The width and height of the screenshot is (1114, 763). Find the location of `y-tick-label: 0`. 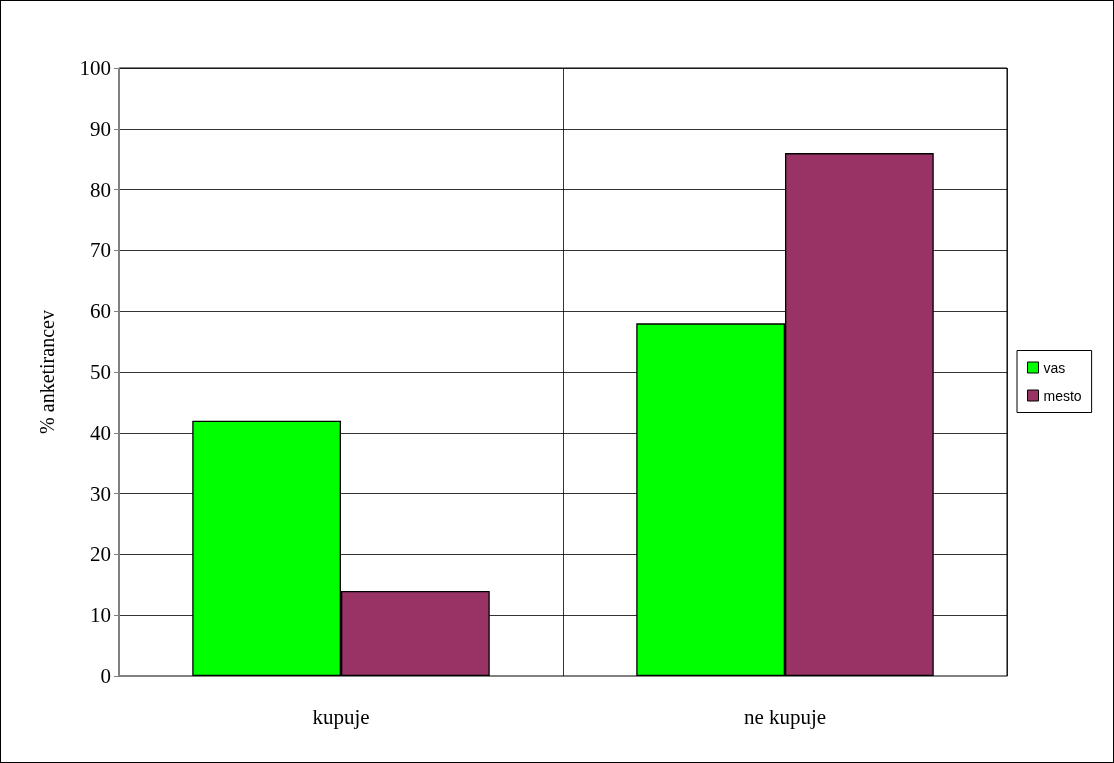

y-tick-label: 0 is located at coordinates (105, 676).